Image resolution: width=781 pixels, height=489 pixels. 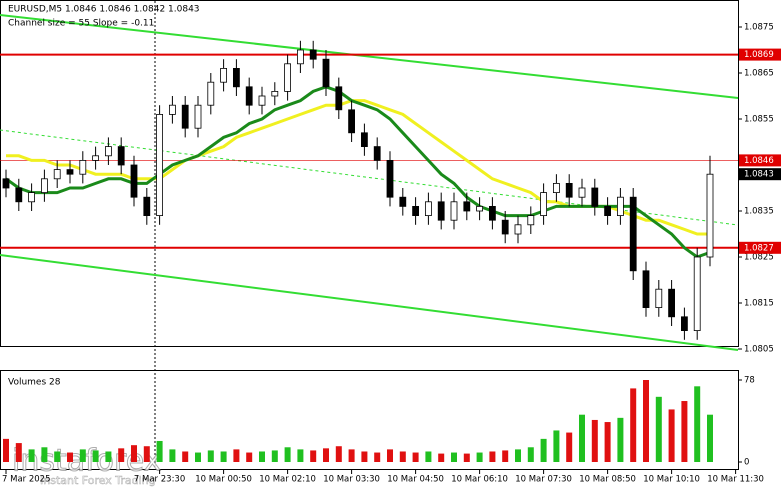 I want to click on current-price-label: 1.0843, so click(x=759, y=175).